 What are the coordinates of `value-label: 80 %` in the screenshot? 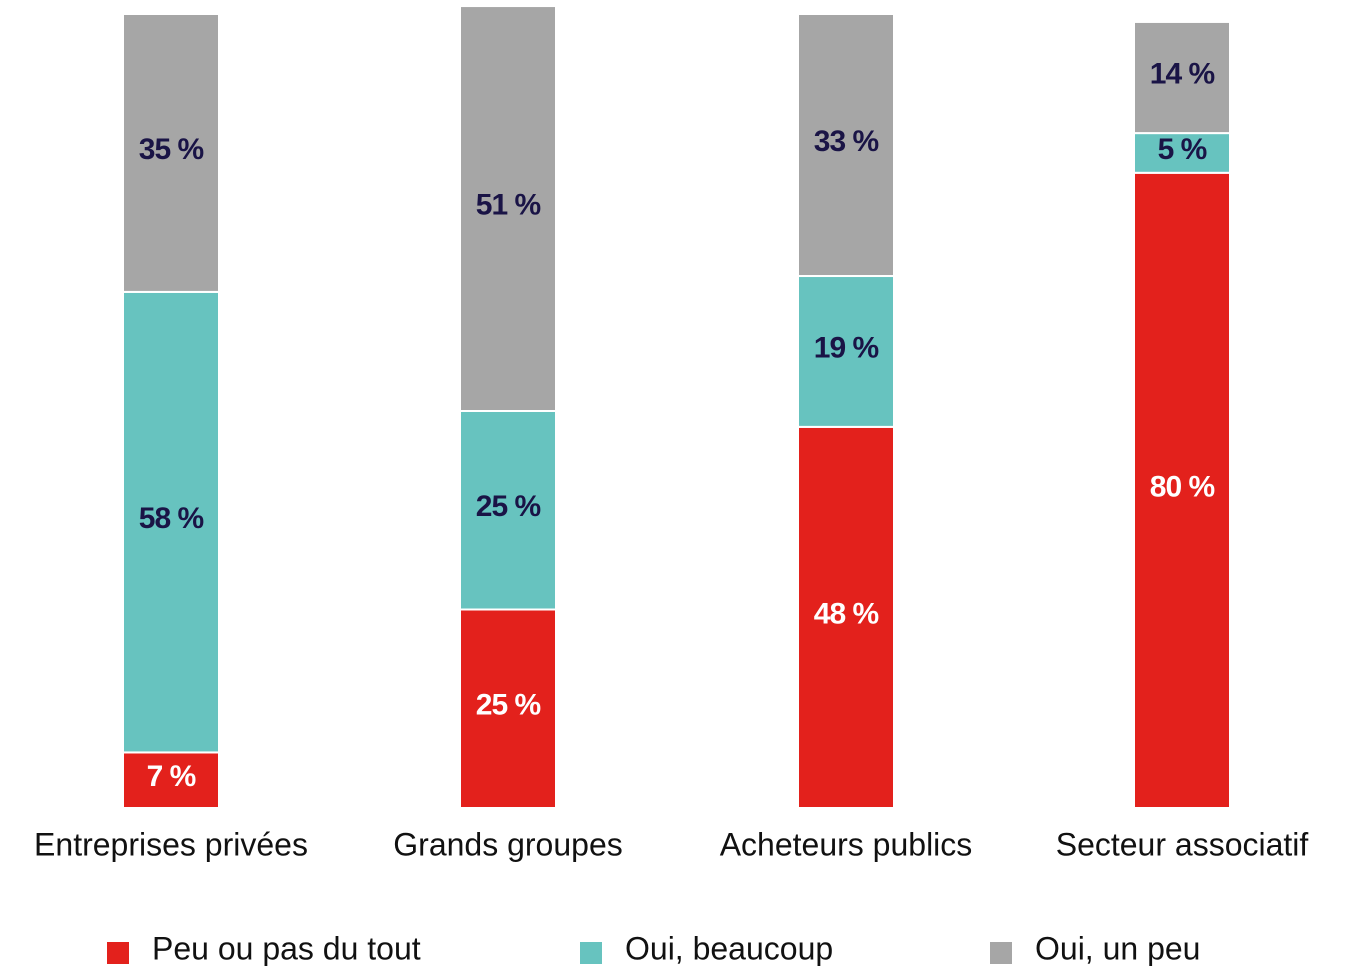 It's located at (1182, 486).